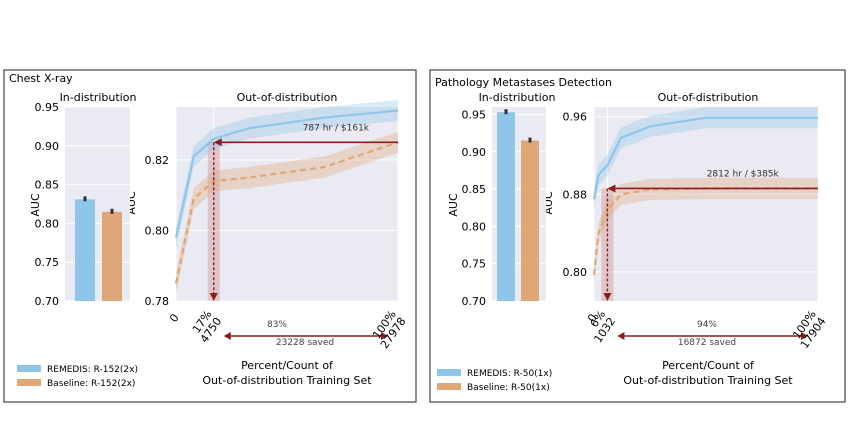  I want to click on legend-label-remedis-chest: REMEDIS: R-152(2x), so click(92, 370).